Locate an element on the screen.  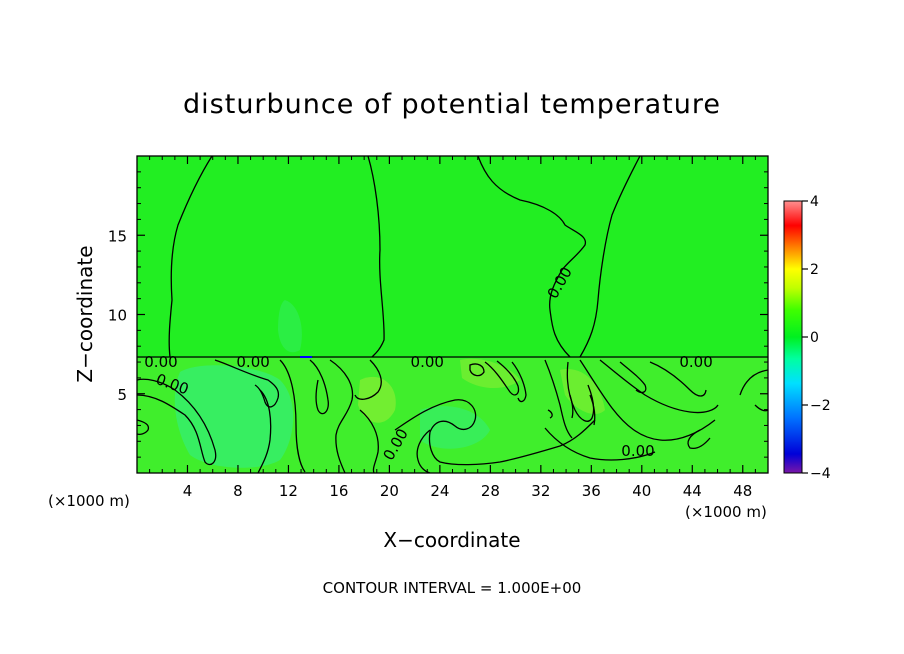
colorbar-tick-label: −2 is located at coordinates (820, 406).